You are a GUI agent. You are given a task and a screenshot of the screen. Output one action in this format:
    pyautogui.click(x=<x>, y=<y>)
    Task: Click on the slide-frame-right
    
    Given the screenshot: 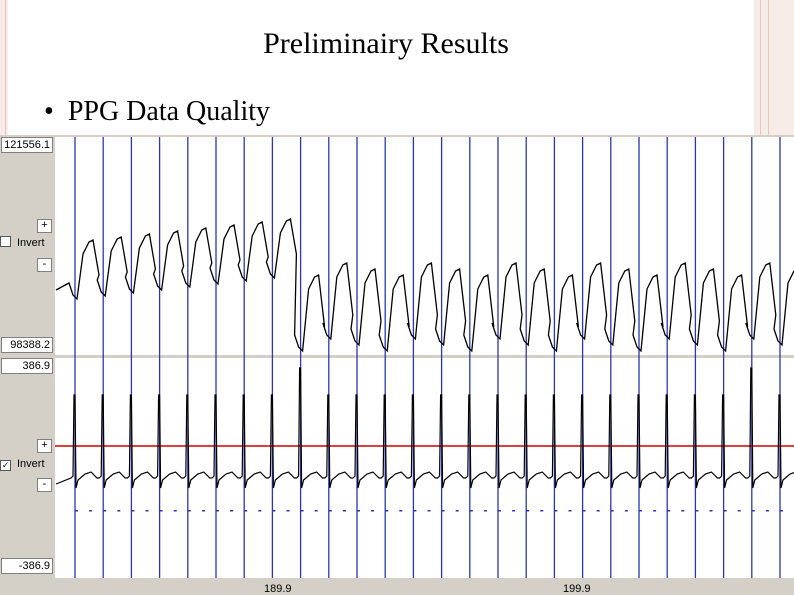 What is the action you would take?
    pyautogui.click(x=774, y=67)
    